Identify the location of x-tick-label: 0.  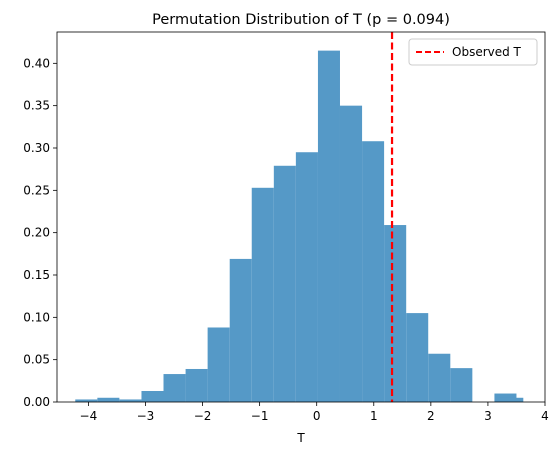
(317, 416).